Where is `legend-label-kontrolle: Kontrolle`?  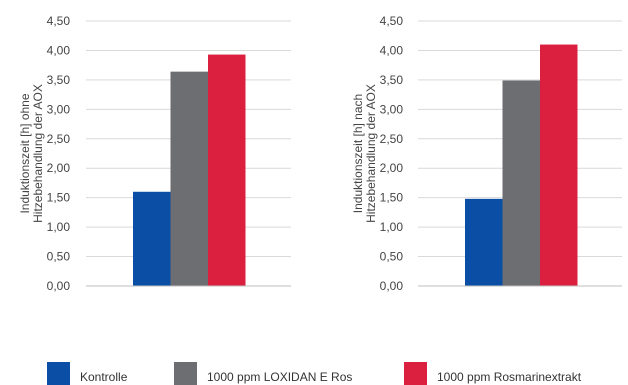
legend-label-kontrolle: Kontrolle is located at coordinates (104, 377).